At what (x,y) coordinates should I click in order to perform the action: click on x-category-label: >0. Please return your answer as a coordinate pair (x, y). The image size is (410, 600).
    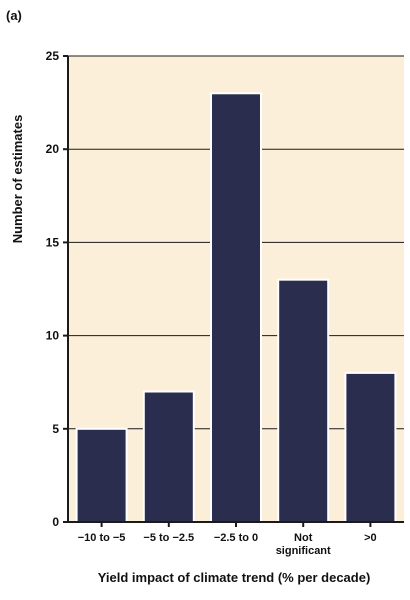
    Looking at the image, I should click on (370, 538).